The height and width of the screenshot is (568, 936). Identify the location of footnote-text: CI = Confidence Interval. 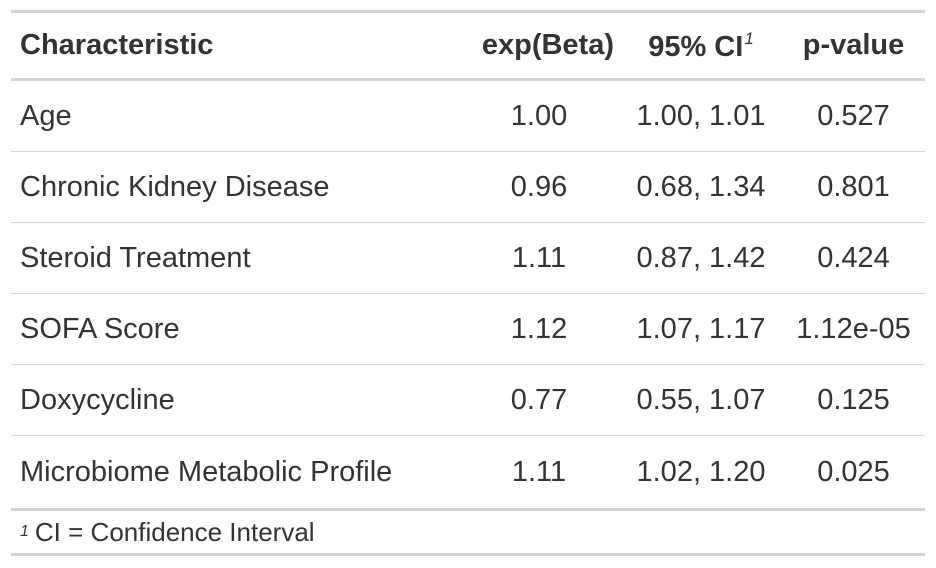
(174, 531).